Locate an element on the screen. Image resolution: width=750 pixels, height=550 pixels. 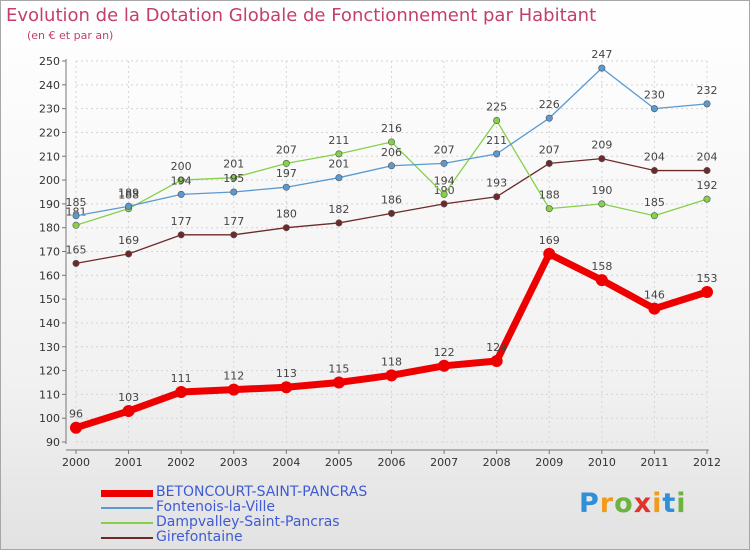
y-tick-label: 250 is located at coordinates (49, 61).